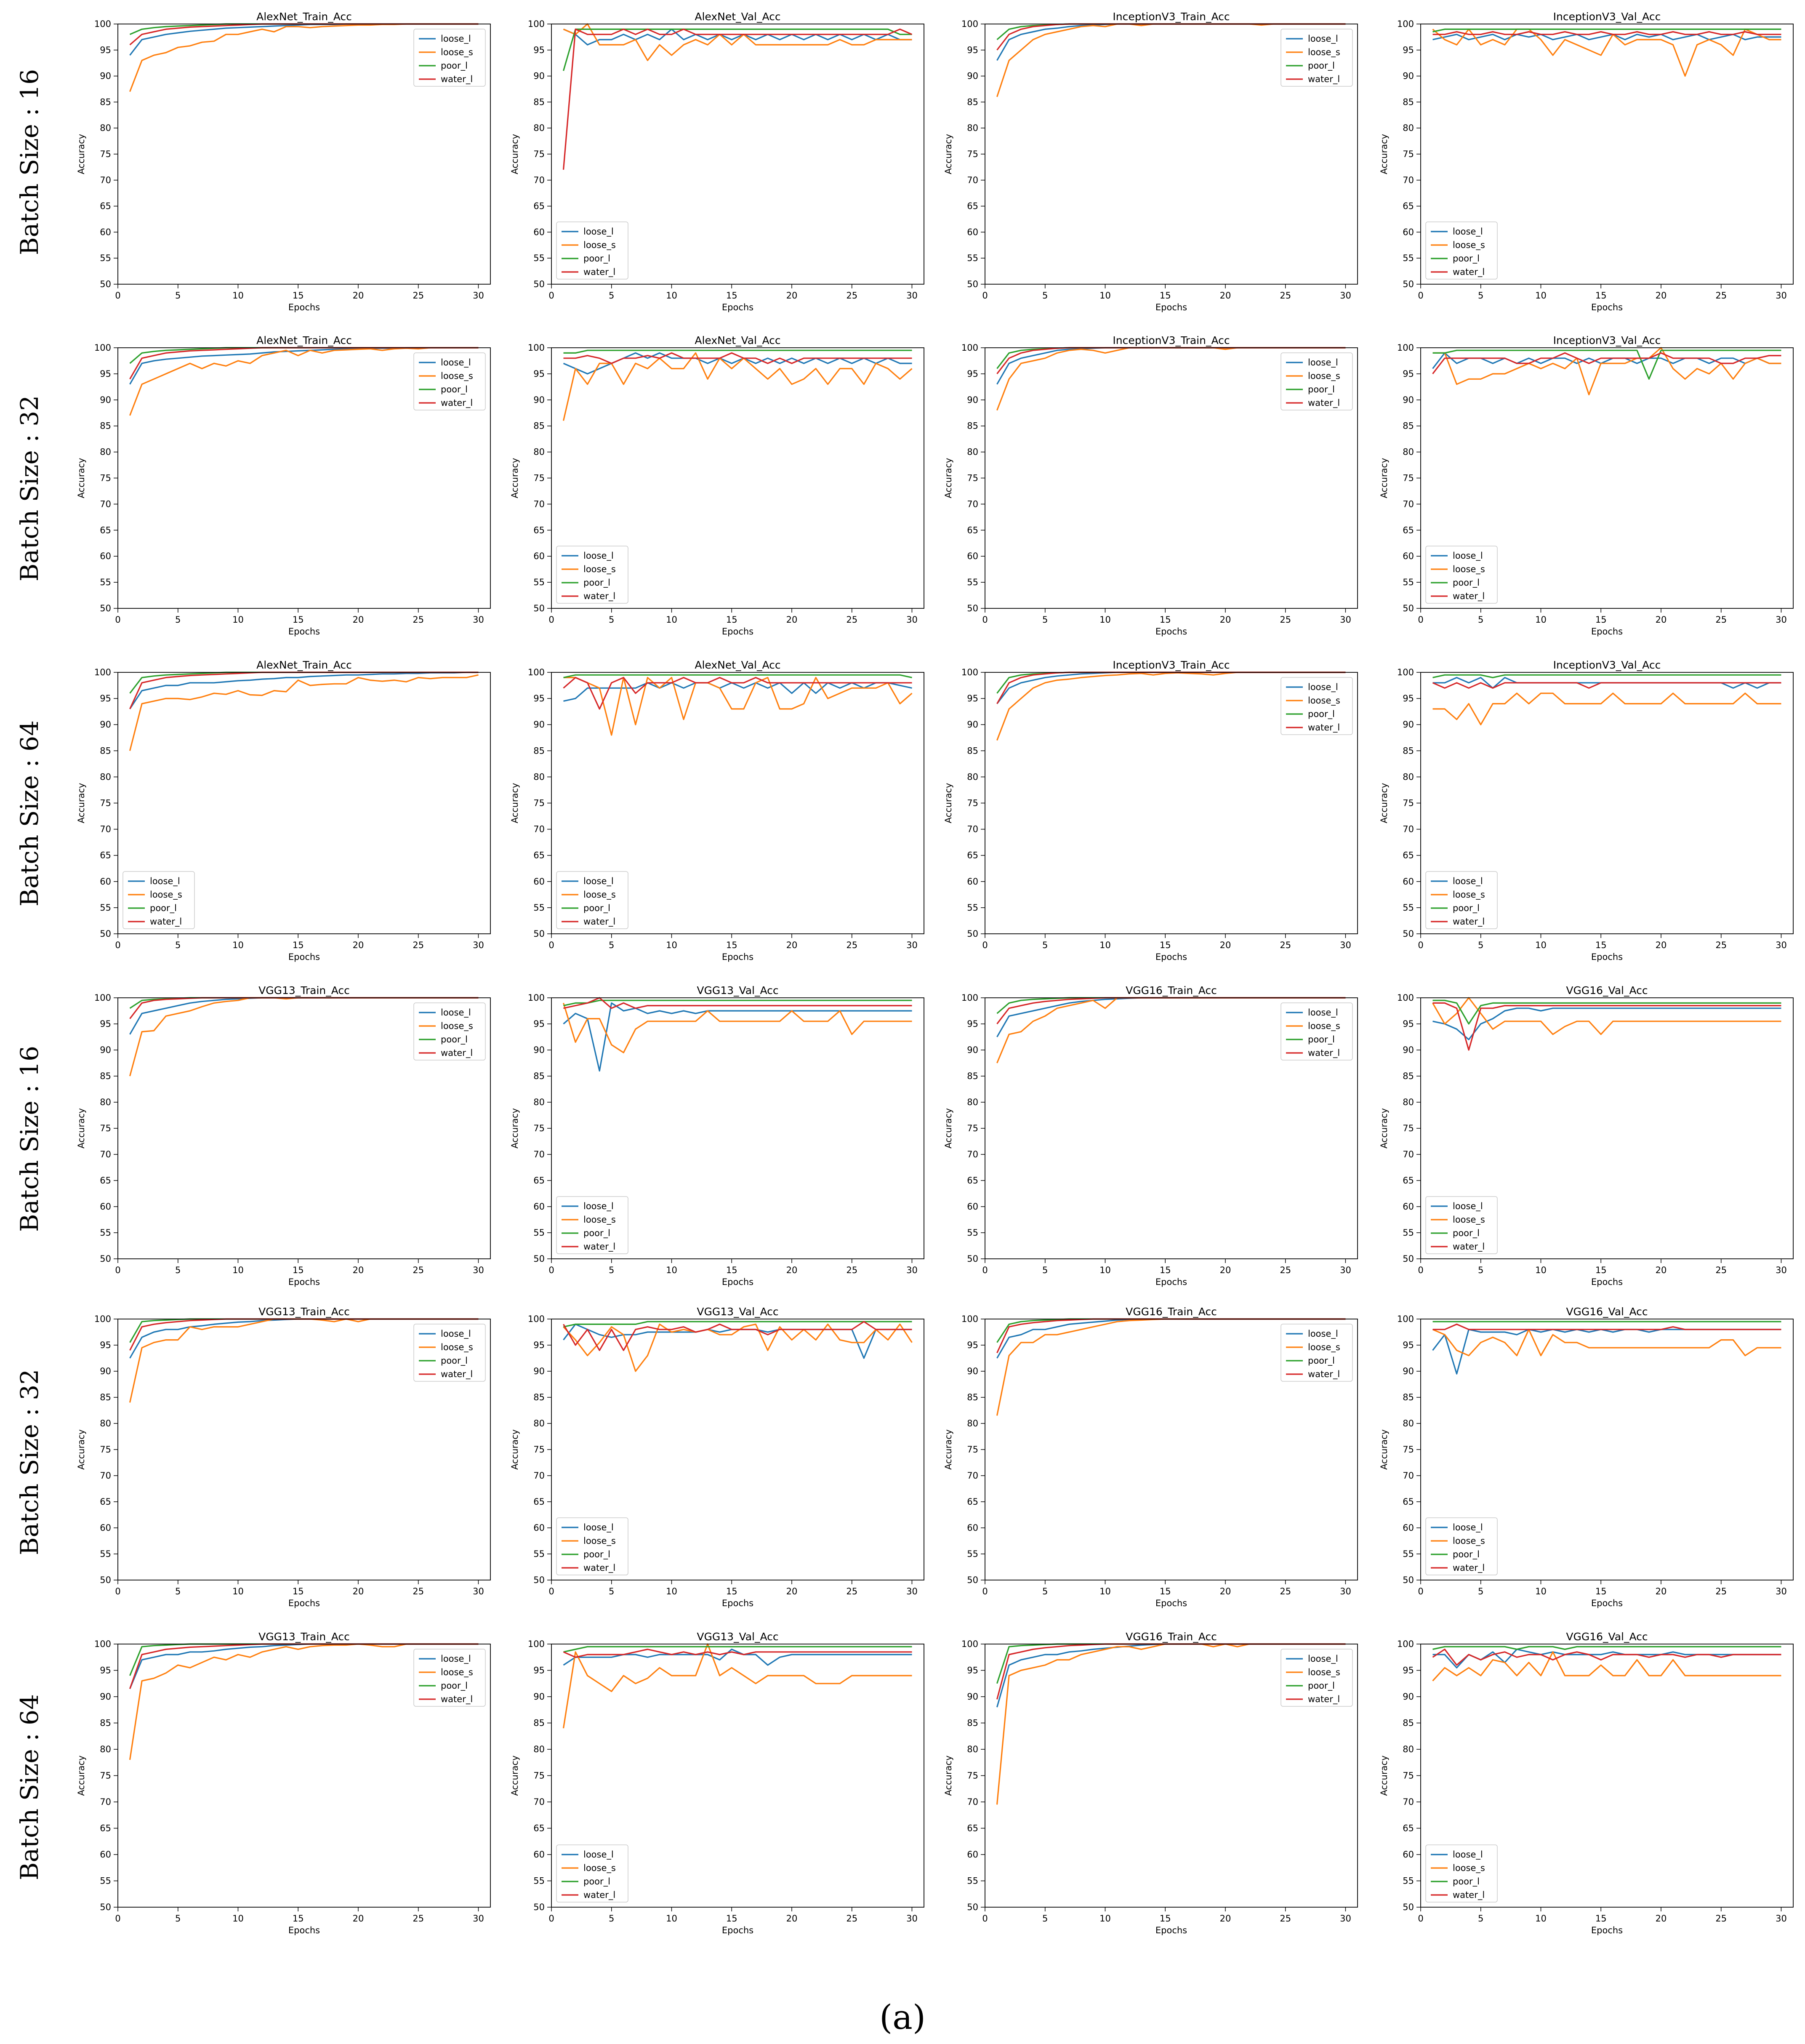  I want to click on x-tick-label: 25, so click(418, 945).